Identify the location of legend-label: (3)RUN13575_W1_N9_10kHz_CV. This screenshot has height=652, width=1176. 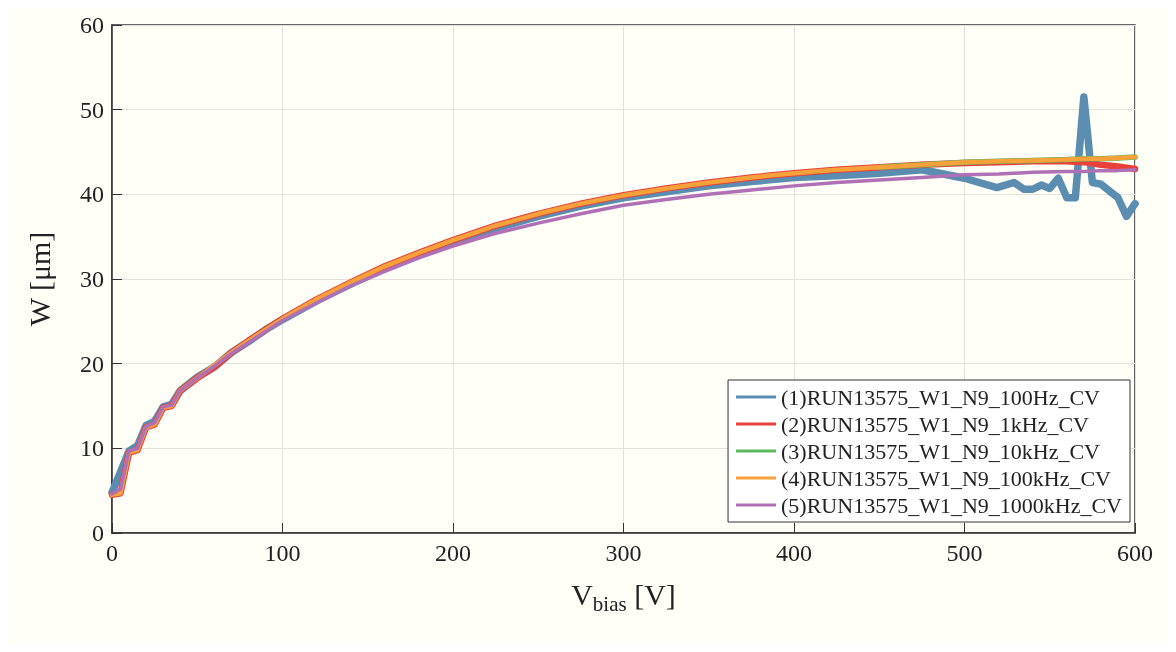
(941, 451).